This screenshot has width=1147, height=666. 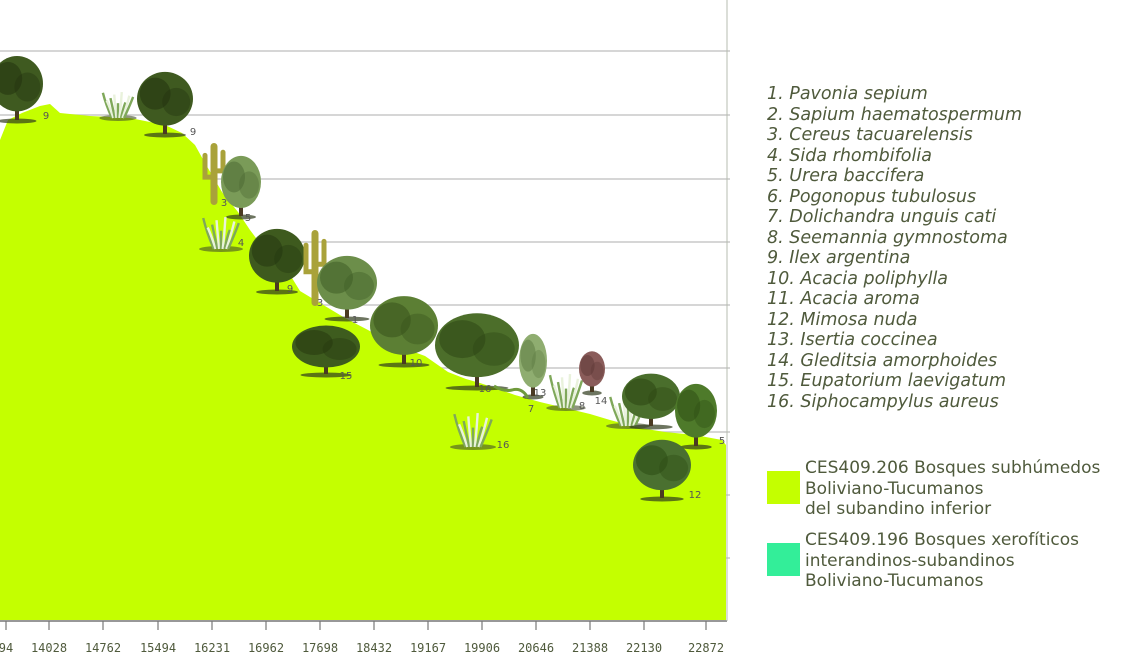 What do you see at coordinates (531, 409) in the screenshot?
I see `plant-number-label: 7` at bounding box center [531, 409].